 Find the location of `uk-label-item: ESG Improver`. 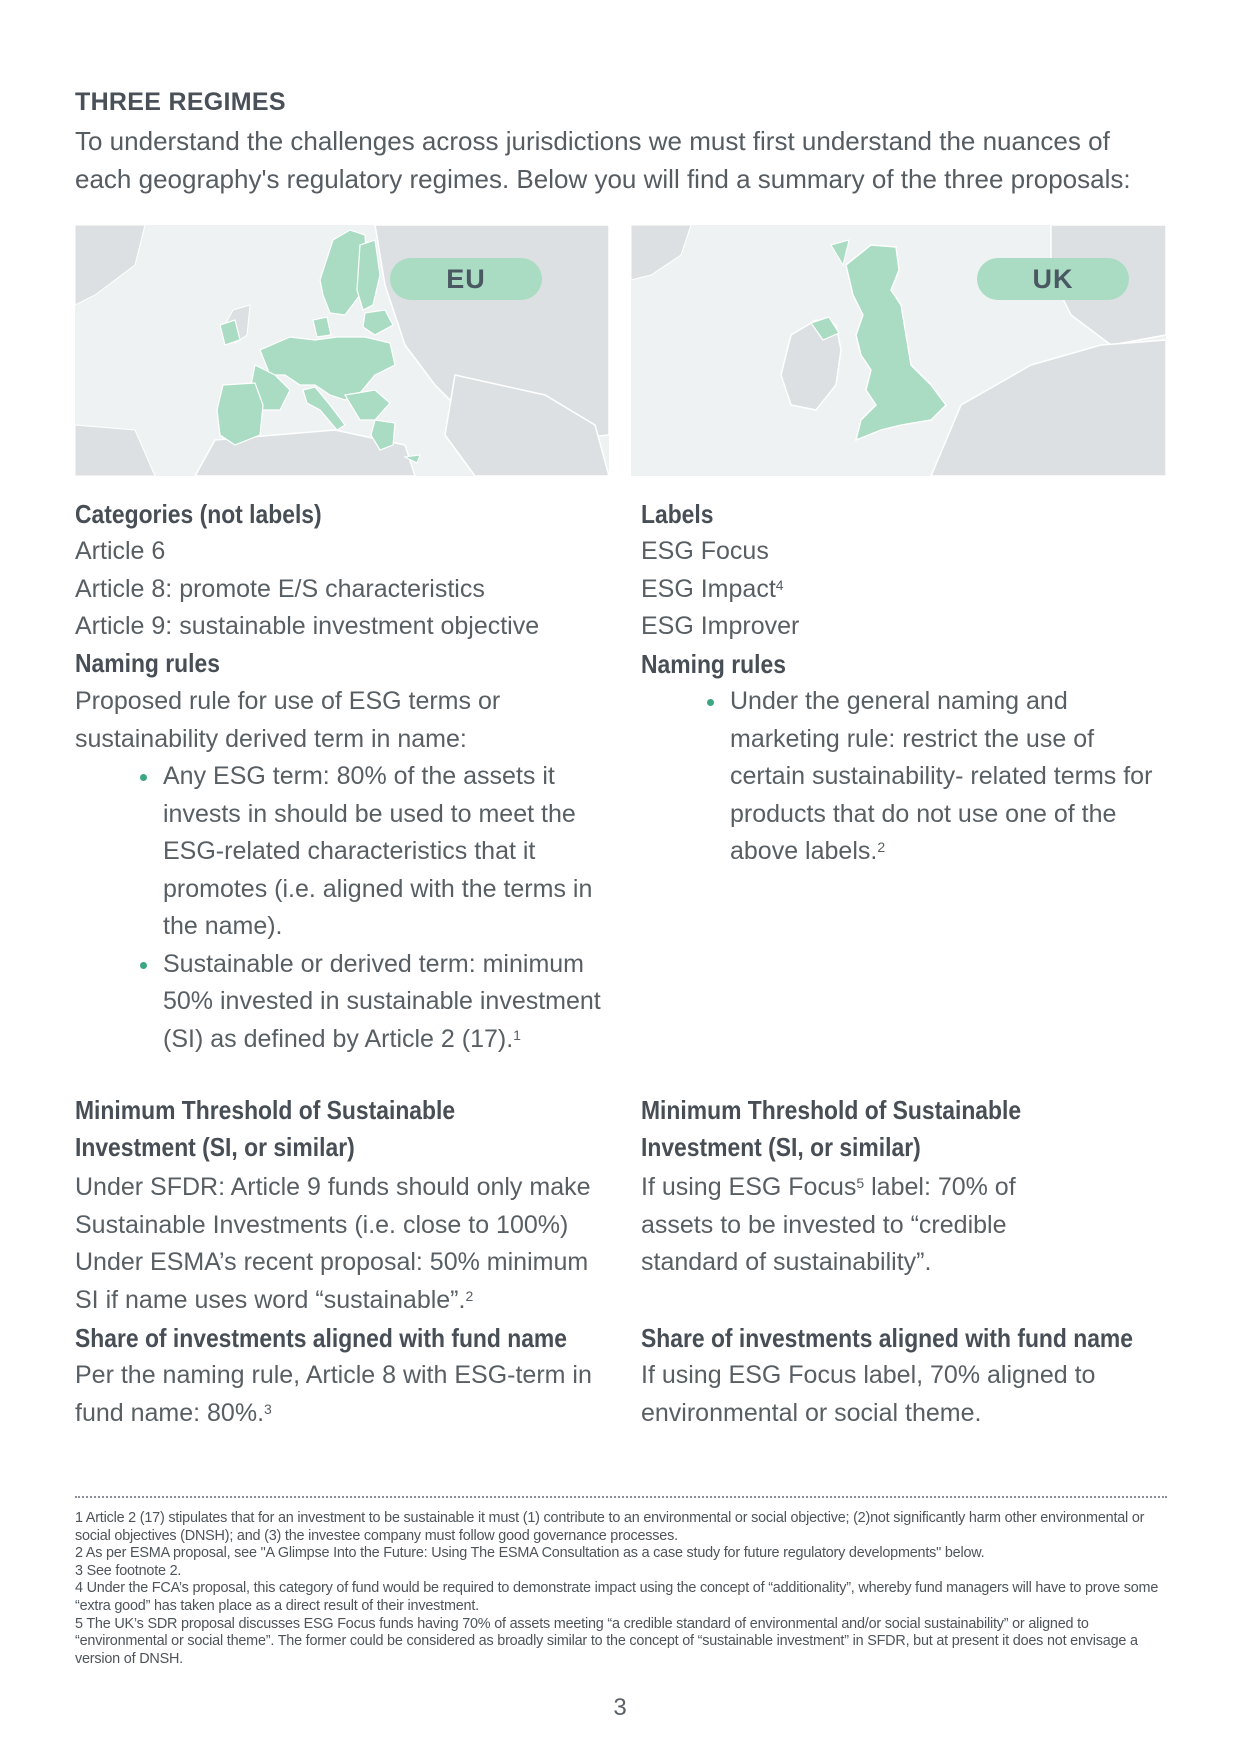

uk-label-item: ESG Improver is located at coordinates (720, 626).